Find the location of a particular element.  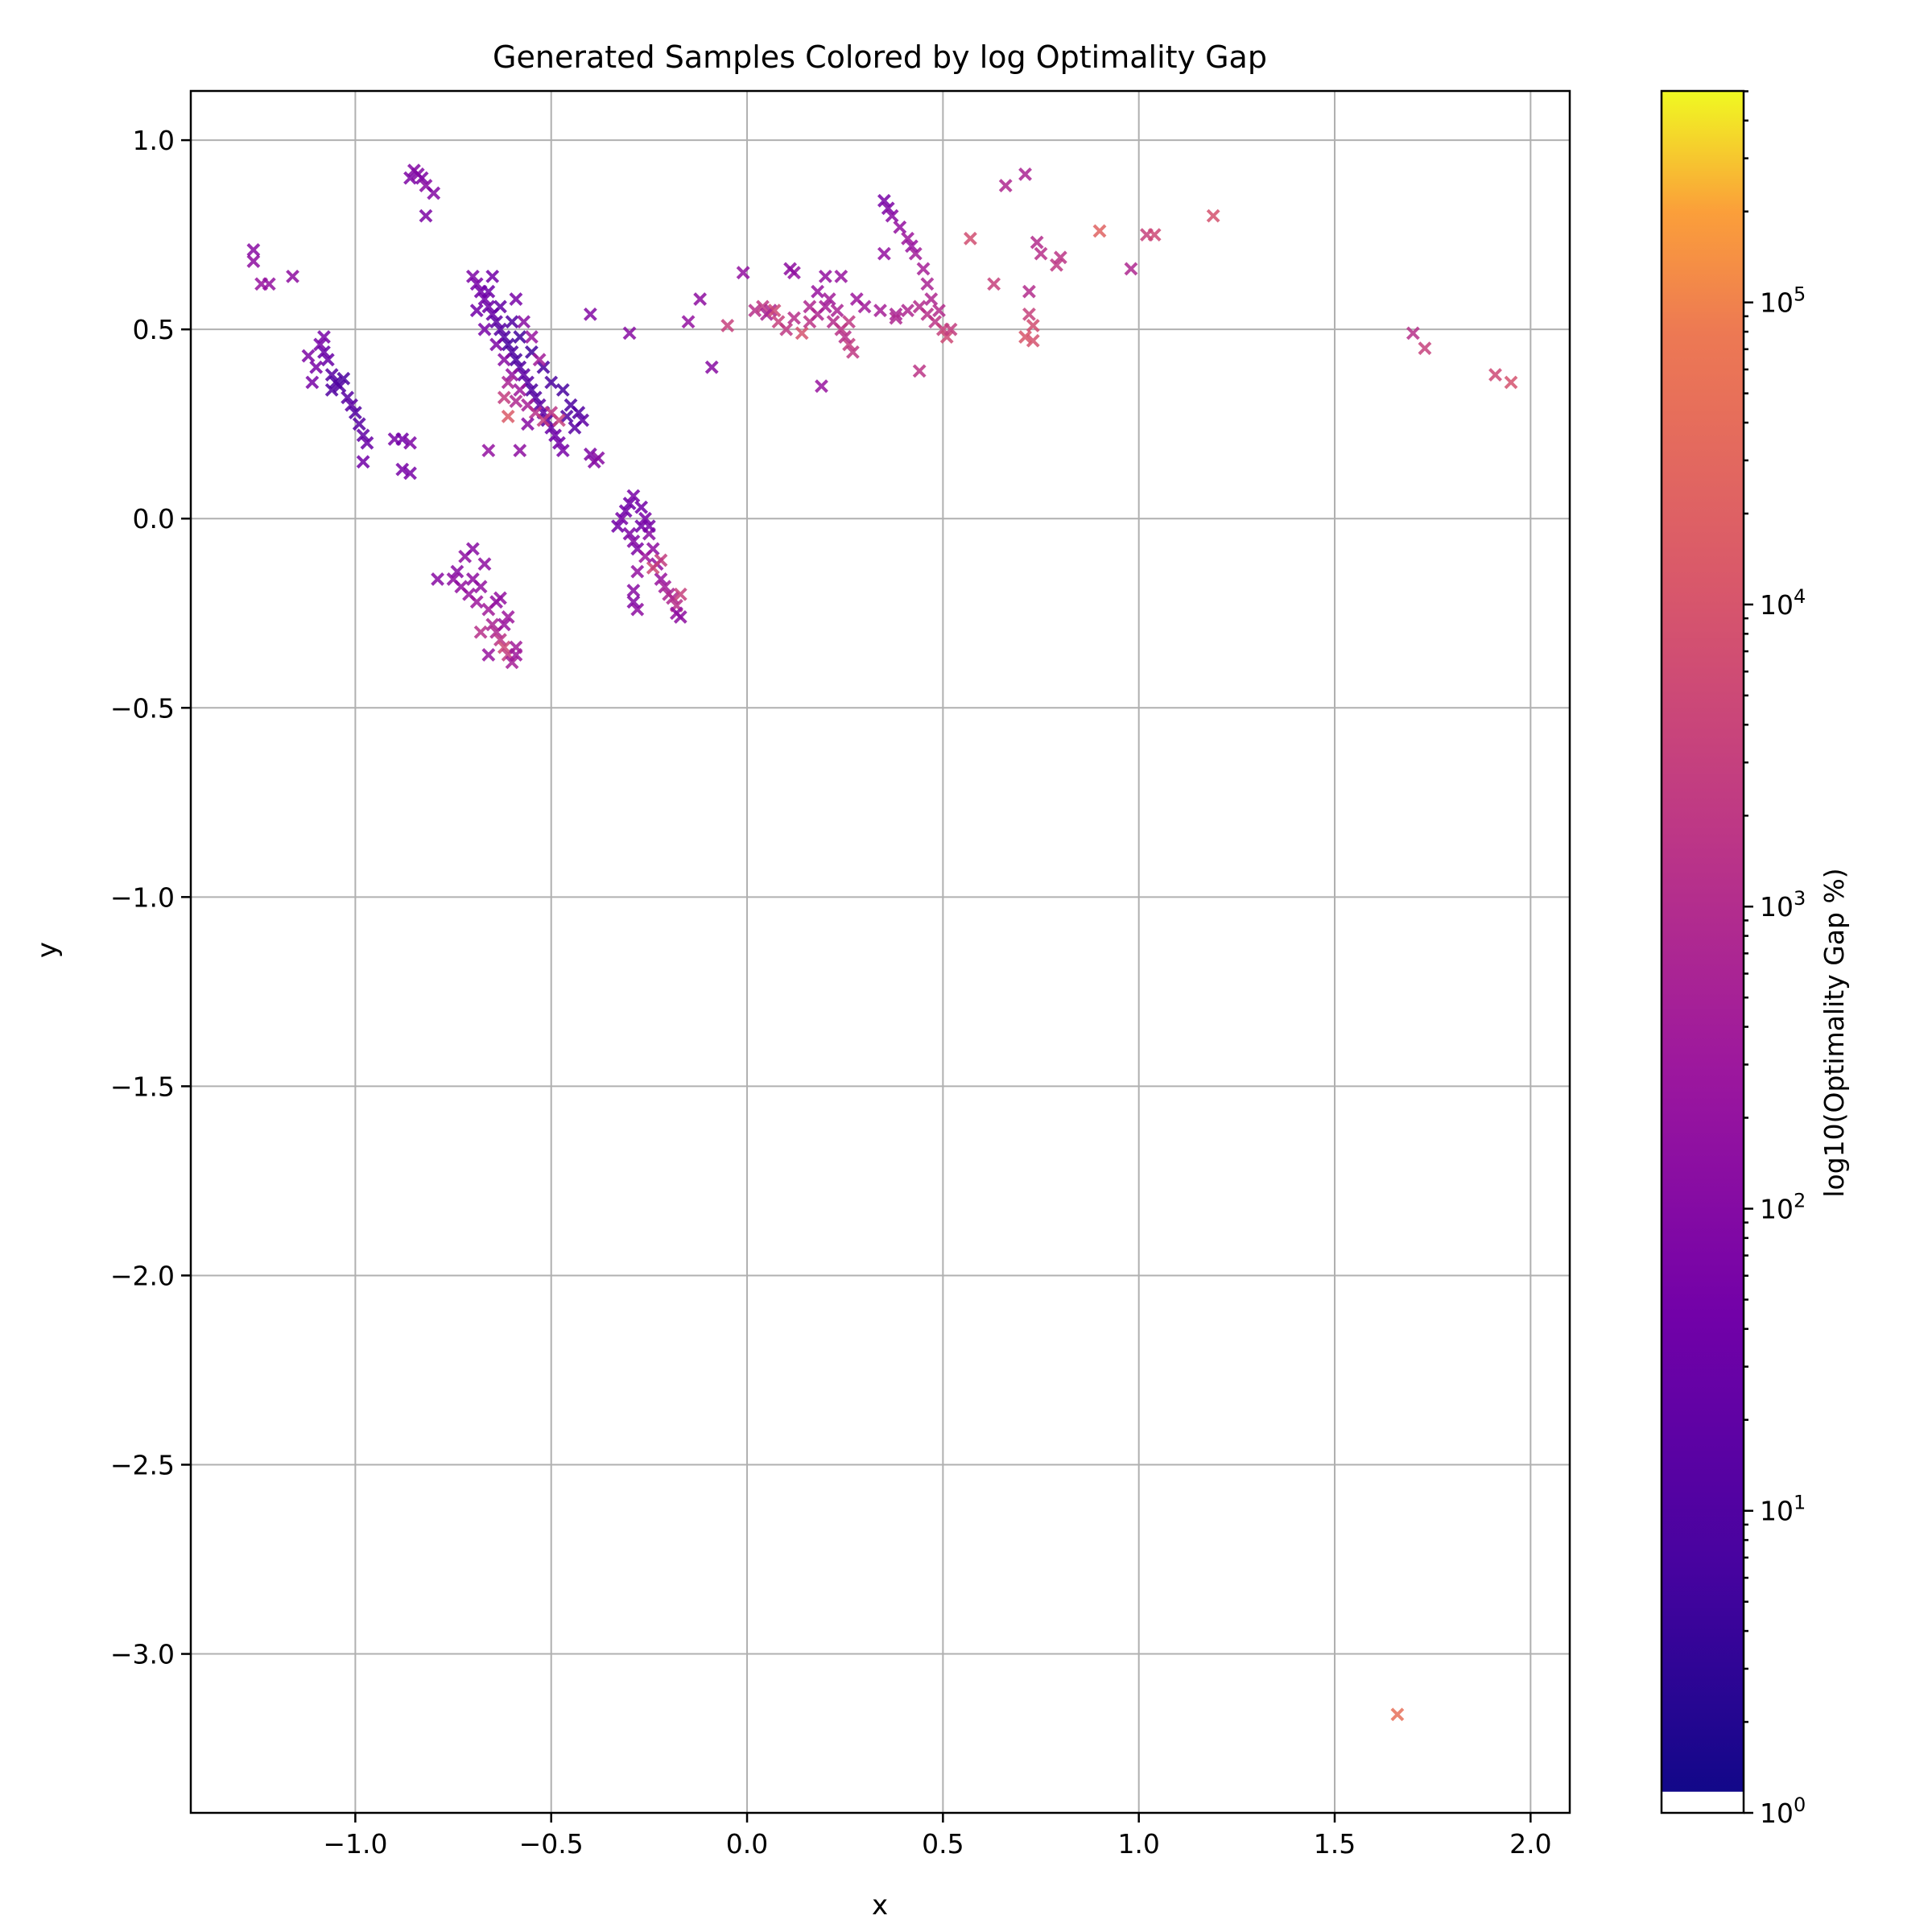

y-axis-ticks: 1.0 0.5 0.0 −0.5 −1.0 −1.5 −2.0 −2.5 −3.0 is located at coordinates (150, 897).